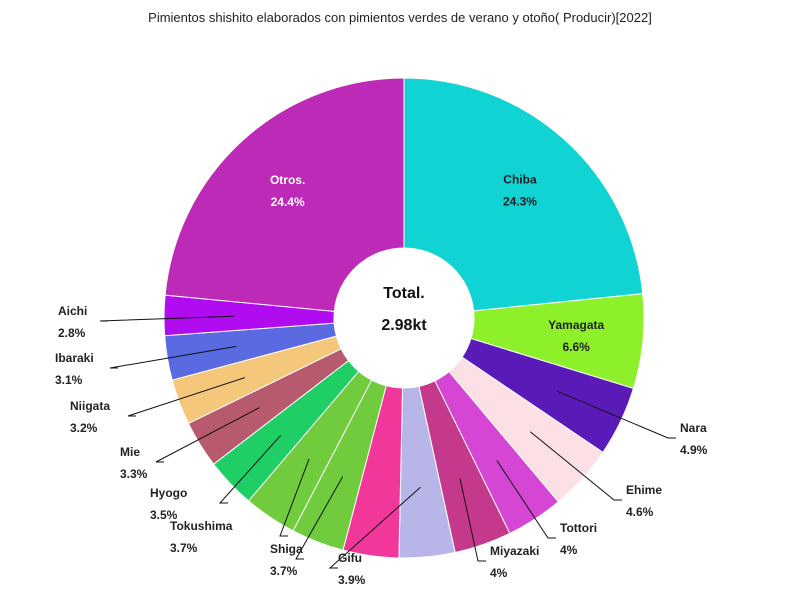 Image resolution: width=800 pixels, height=600 pixels. What do you see at coordinates (287, 180) in the screenshot?
I see `slice-label-otros: Otros.` at bounding box center [287, 180].